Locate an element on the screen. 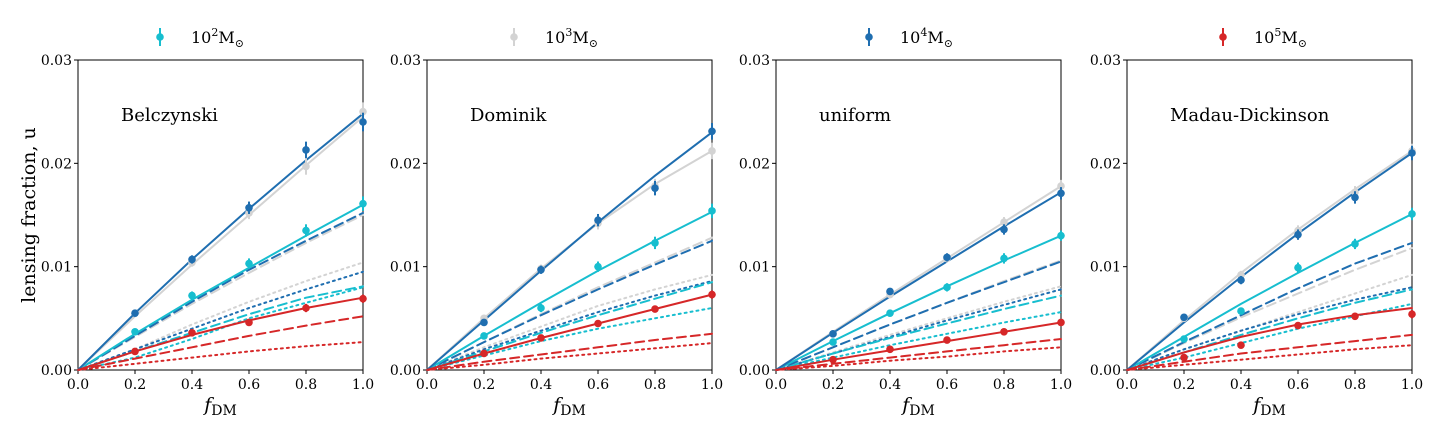 The width and height of the screenshot is (1440, 432). dashed-curve-1e2 is located at coordinates (918, 332).